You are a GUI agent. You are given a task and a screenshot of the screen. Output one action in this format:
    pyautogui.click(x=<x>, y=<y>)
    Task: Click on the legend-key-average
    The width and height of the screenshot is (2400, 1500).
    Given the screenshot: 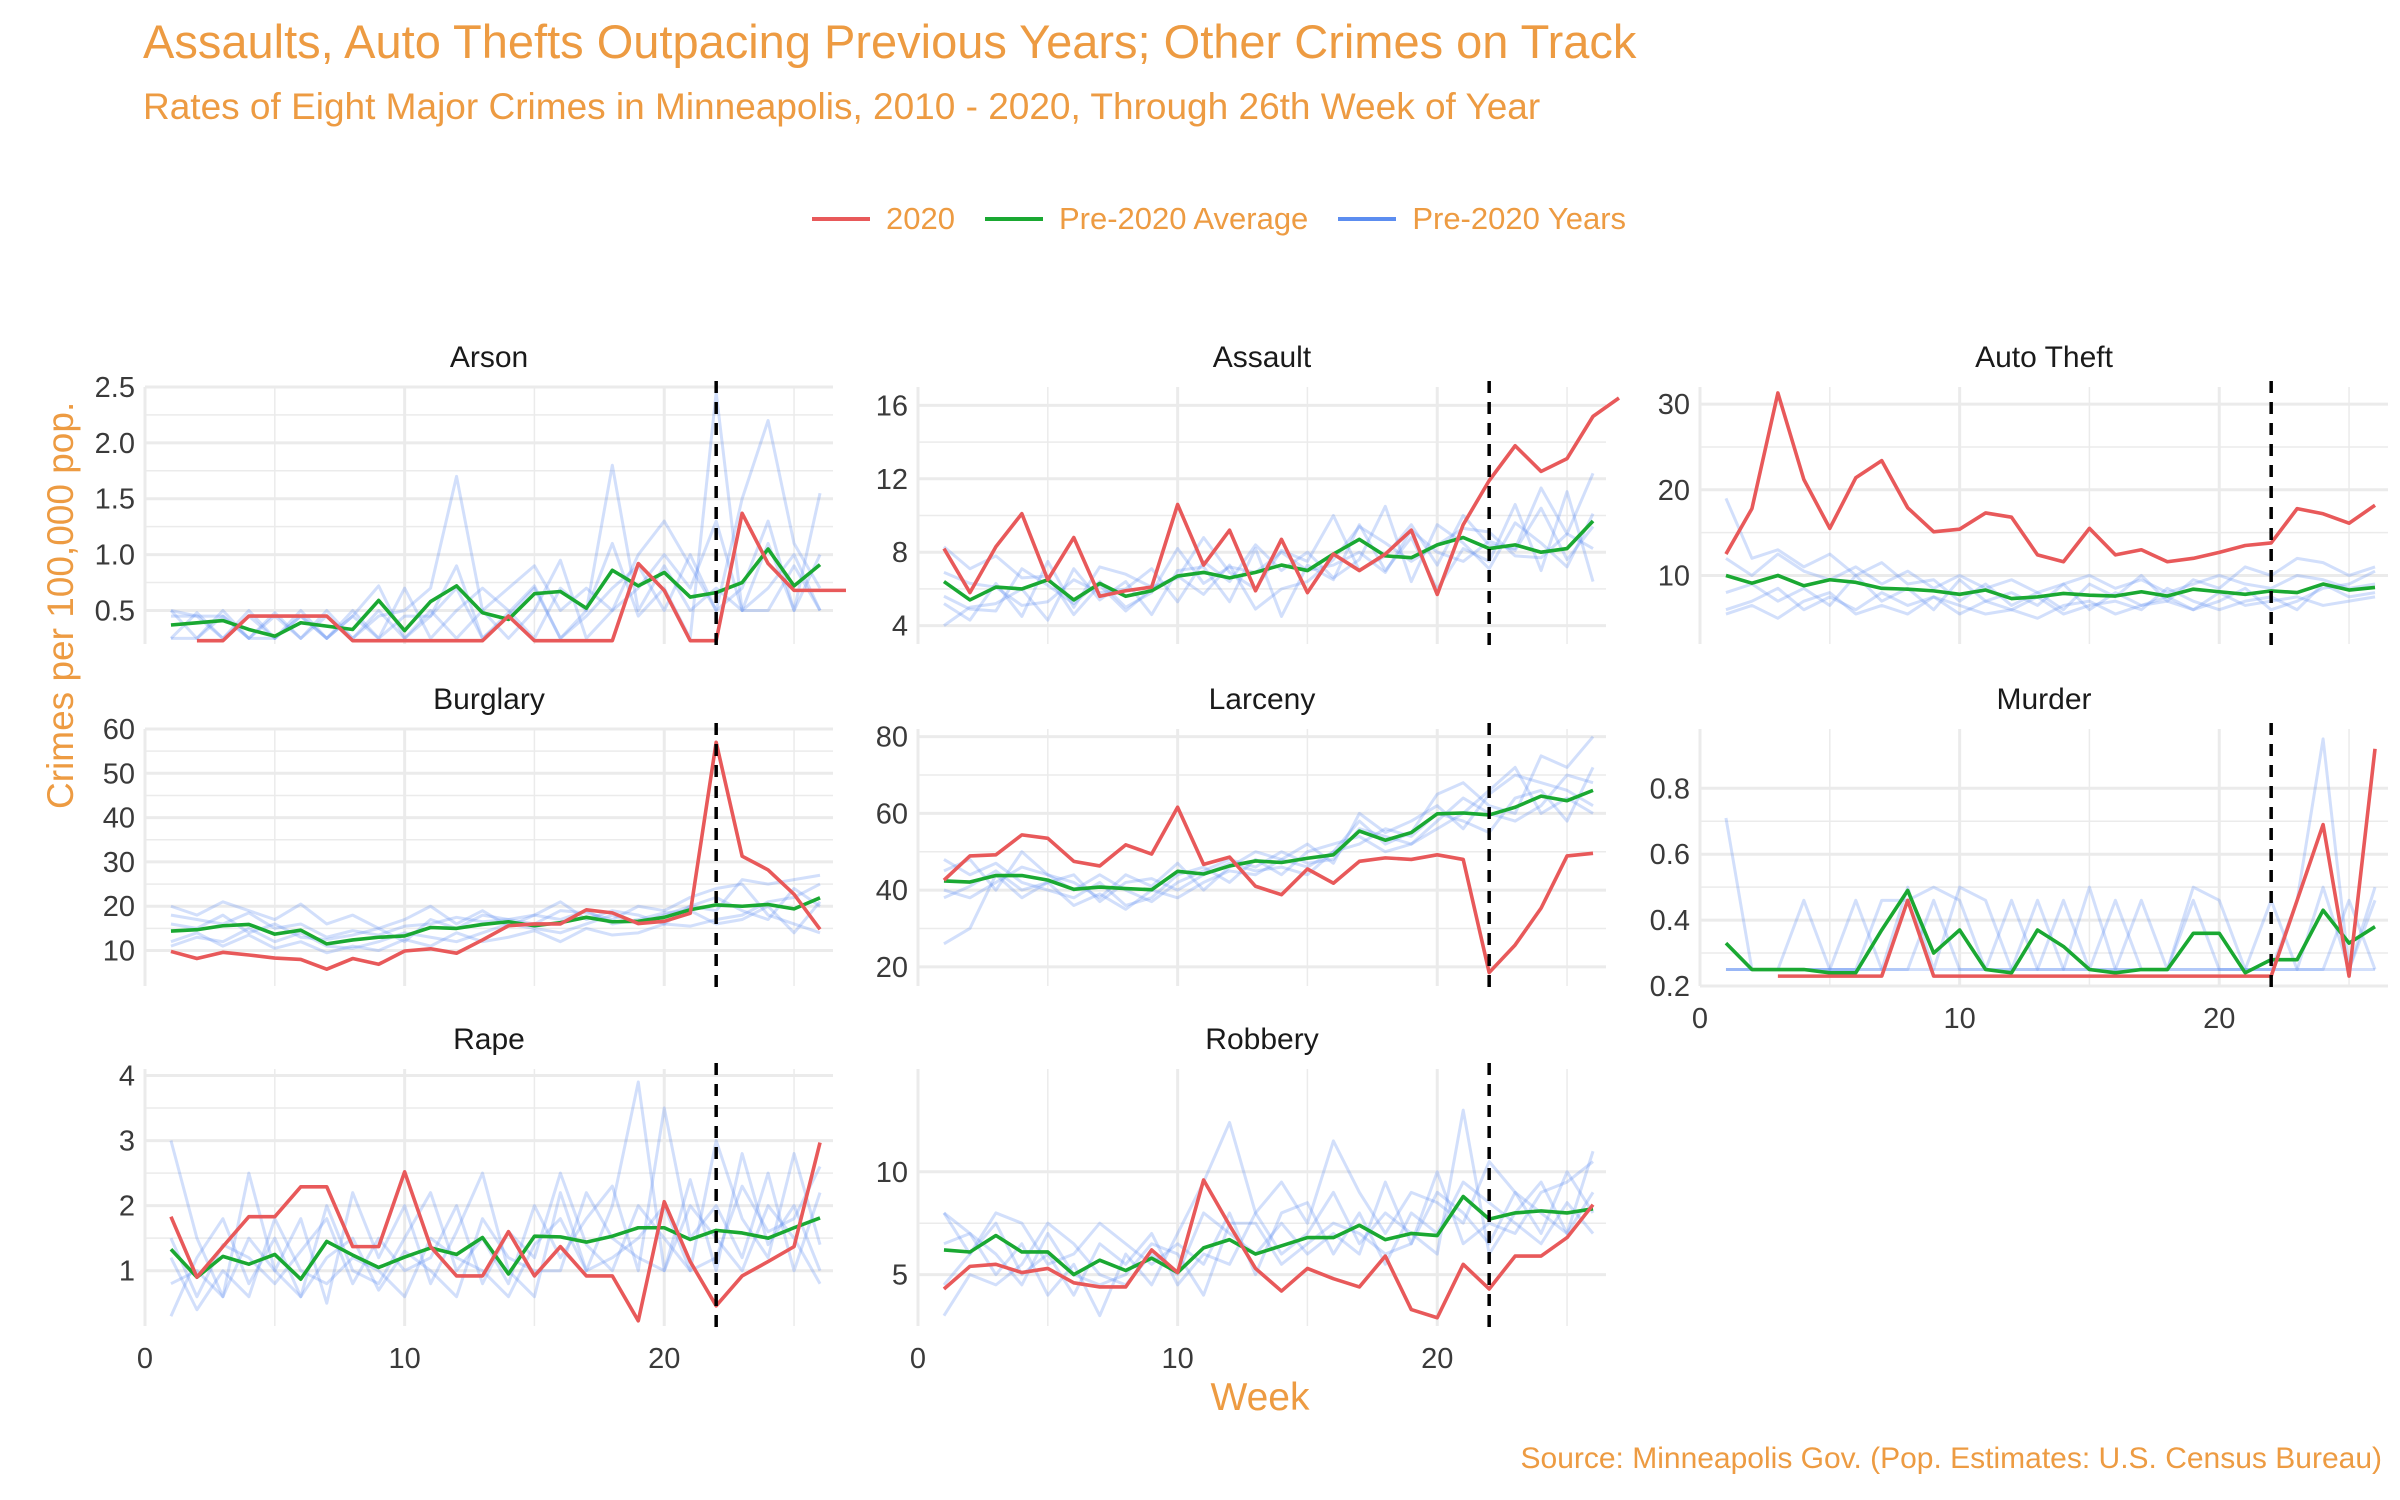 What is the action you would take?
    pyautogui.click(x=1013, y=219)
    